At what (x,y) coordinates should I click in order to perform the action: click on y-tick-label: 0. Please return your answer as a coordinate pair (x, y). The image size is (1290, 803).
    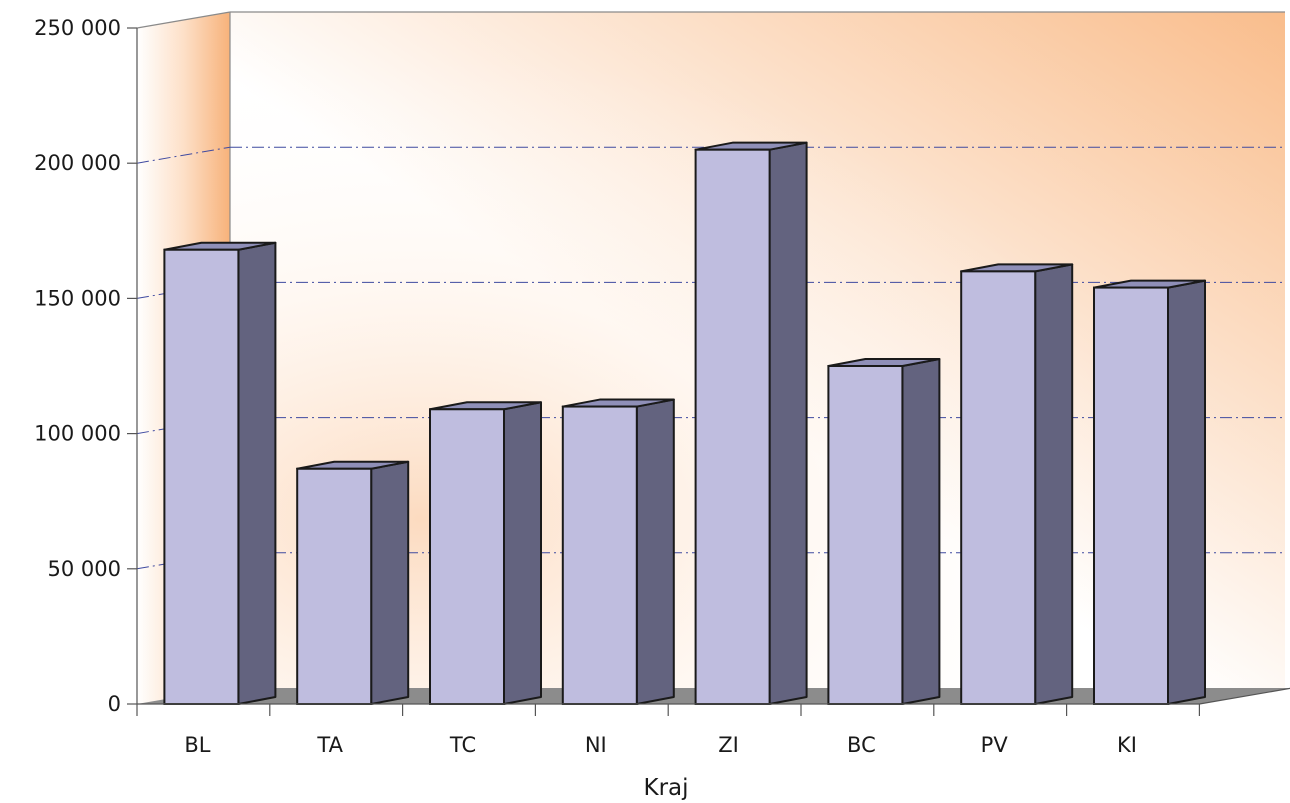
    Looking at the image, I should click on (114, 704).